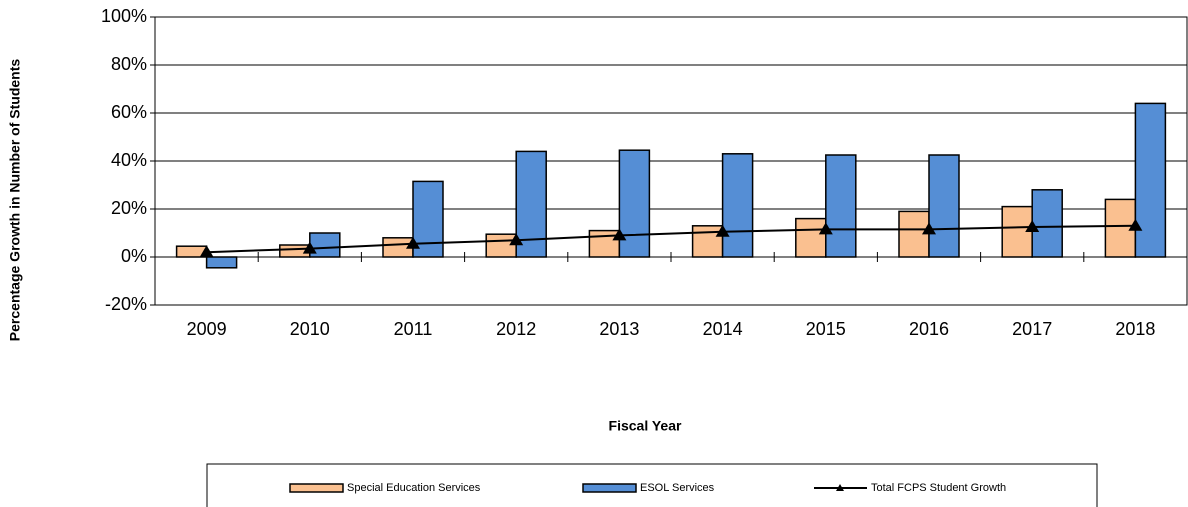 The height and width of the screenshot is (507, 1188). What do you see at coordinates (414, 488) in the screenshot?
I see `legend-label: Special Education Services` at bounding box center [414, 488].